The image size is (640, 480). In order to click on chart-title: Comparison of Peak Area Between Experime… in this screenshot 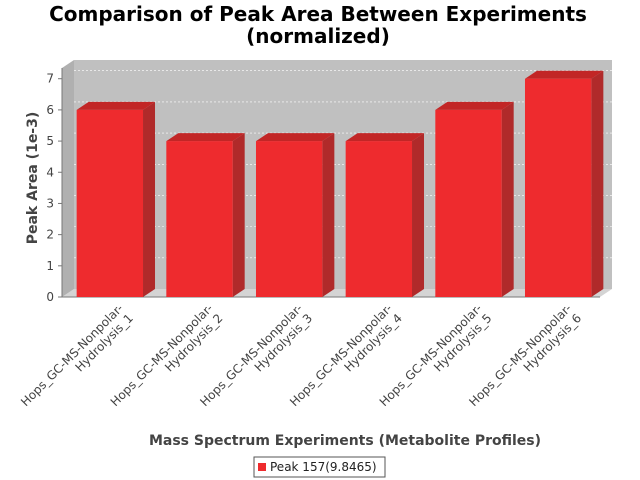, I will do `click(318, 14)`.